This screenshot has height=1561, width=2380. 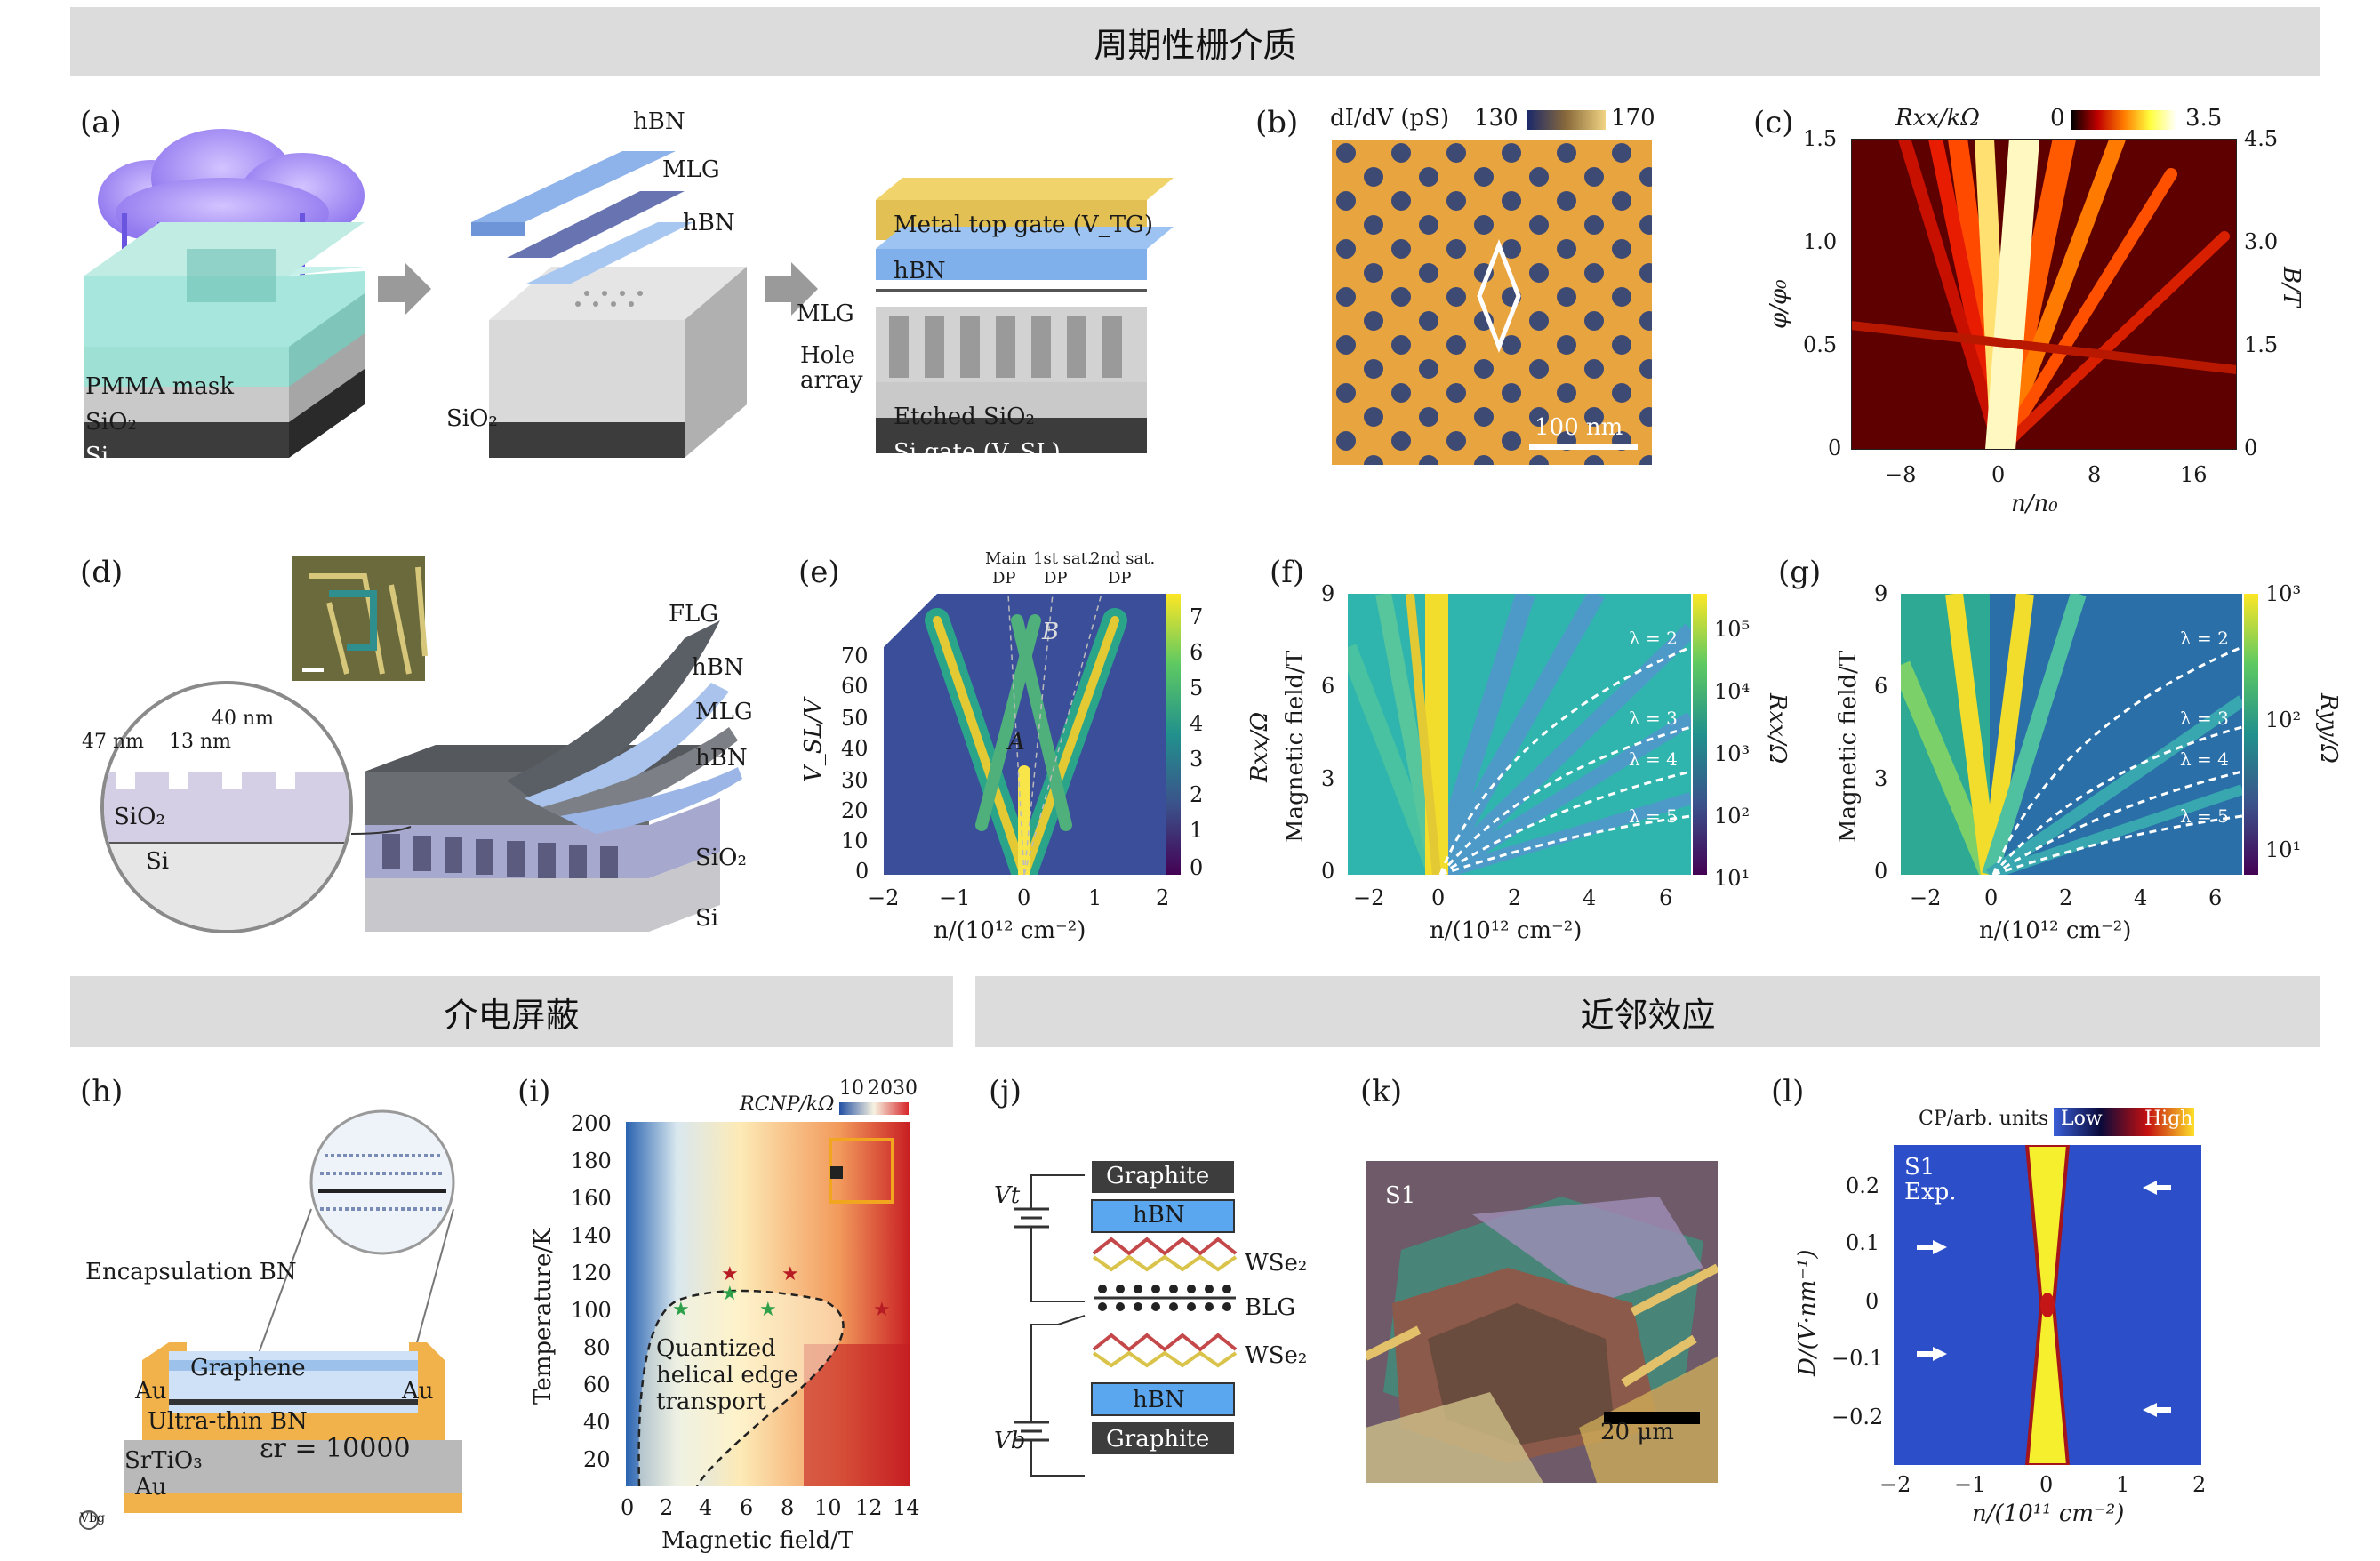 What do you see at coordinates (920, 271) in the screenshot?
I see `a-hbn-label-3: hBN` at bounding box center [920, 271].